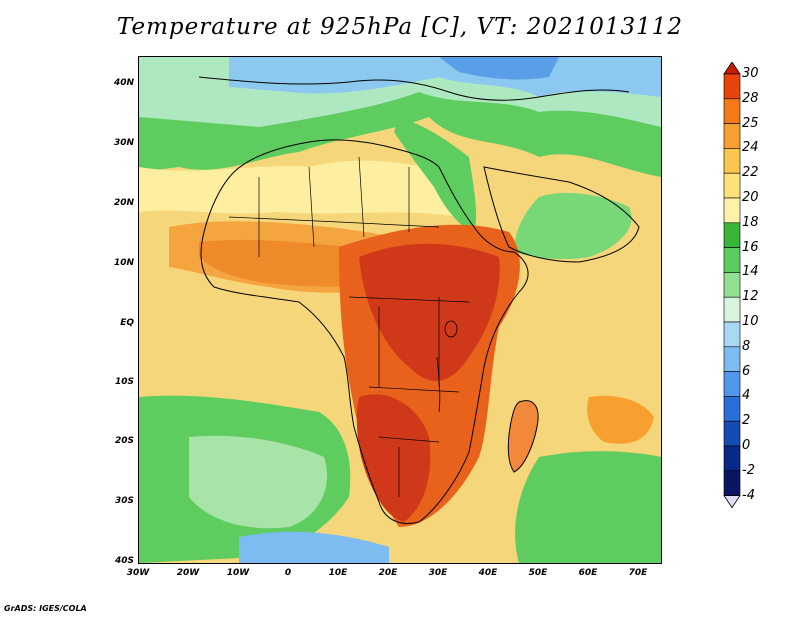 This screenshot has height=618, width=800. Describe the element at coordinates (414, 88) in the screenshot. I see `europe-coastline` at that location.